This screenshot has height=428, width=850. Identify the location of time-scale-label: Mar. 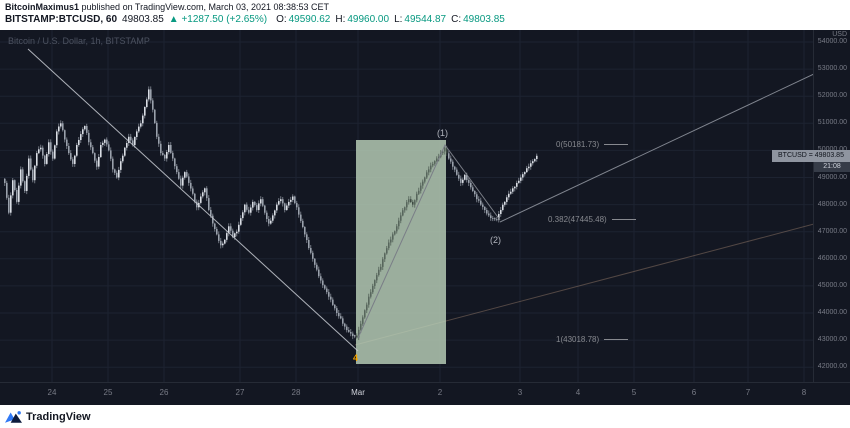
(358, 392).